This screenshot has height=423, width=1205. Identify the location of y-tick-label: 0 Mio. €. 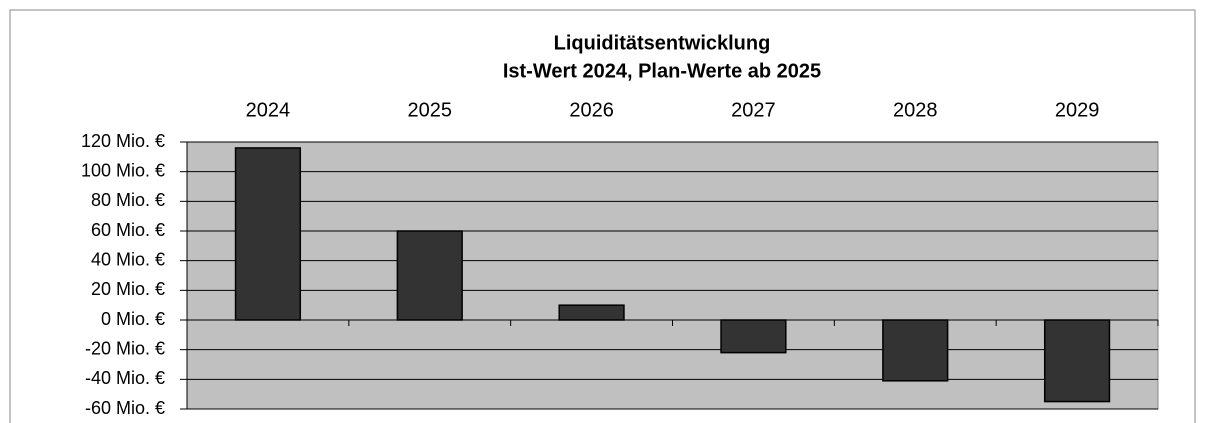
(133, 319).